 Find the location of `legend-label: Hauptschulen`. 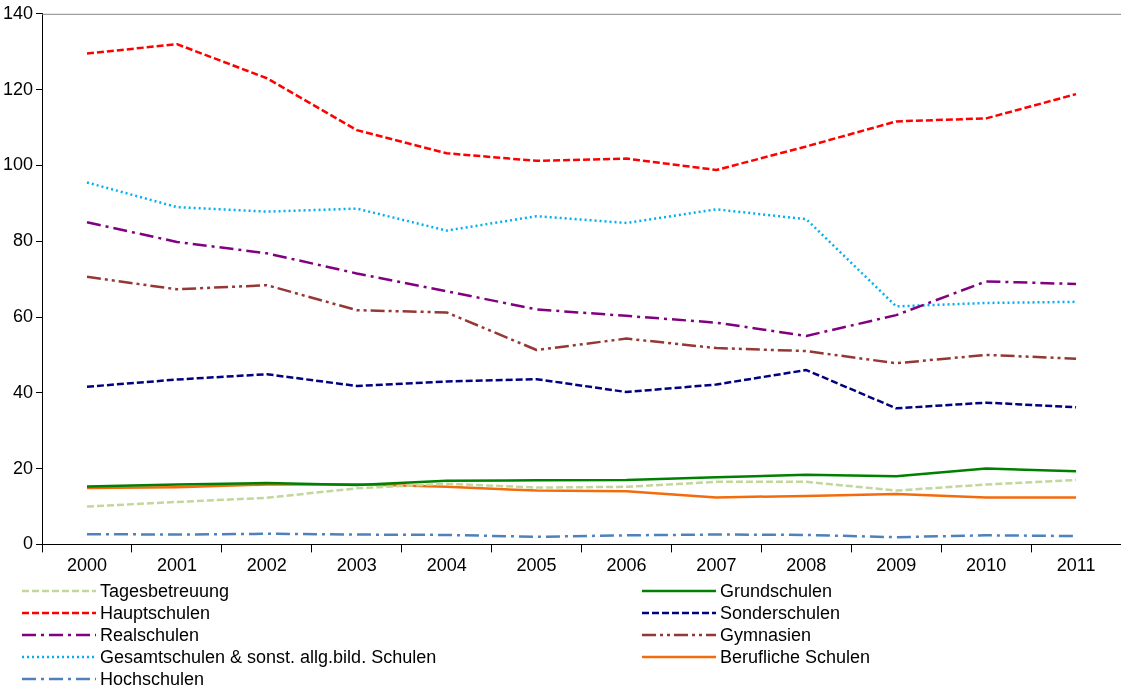

legend-label: Hauptschulen is located at coordinates (155, 613).